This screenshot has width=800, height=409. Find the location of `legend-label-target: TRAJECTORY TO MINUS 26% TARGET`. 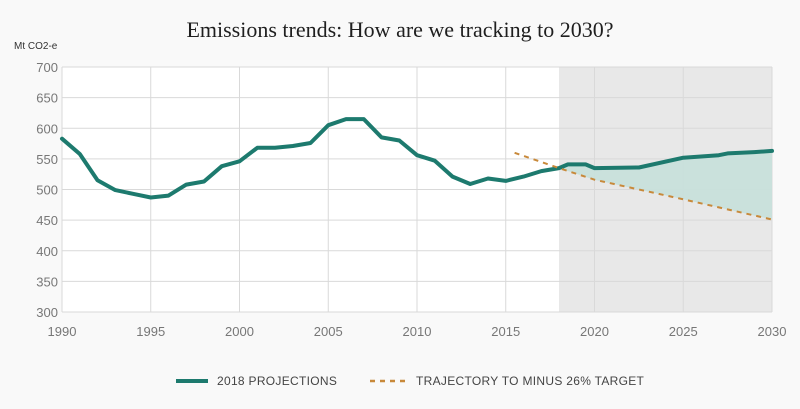

legend-label-target: TRAJECTORY TO MINUS 26% TARGET is located at coordinates (530, 381).